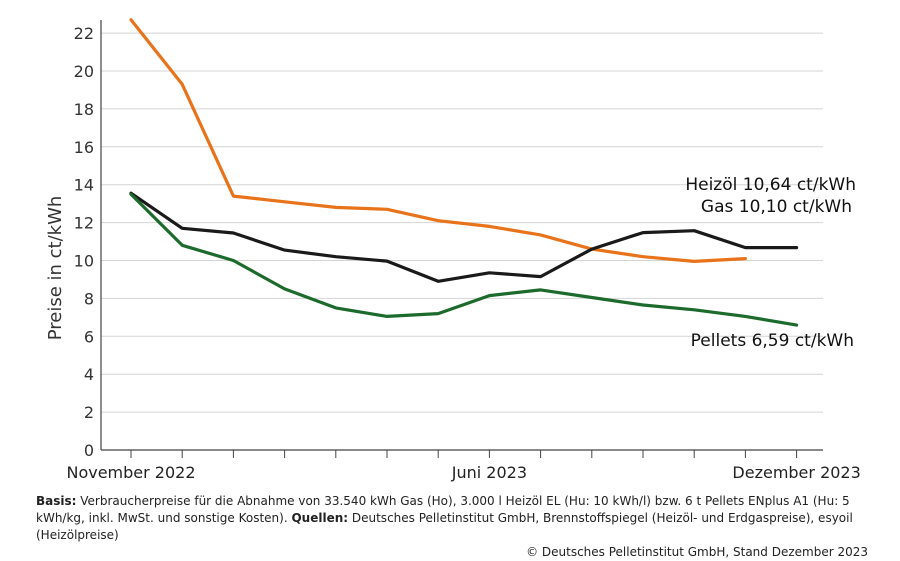 The width and height of the screenshot is (900, 561). I want to click on annotation-gas: Gas 10,10 ct/kWh, so click(776, 207).